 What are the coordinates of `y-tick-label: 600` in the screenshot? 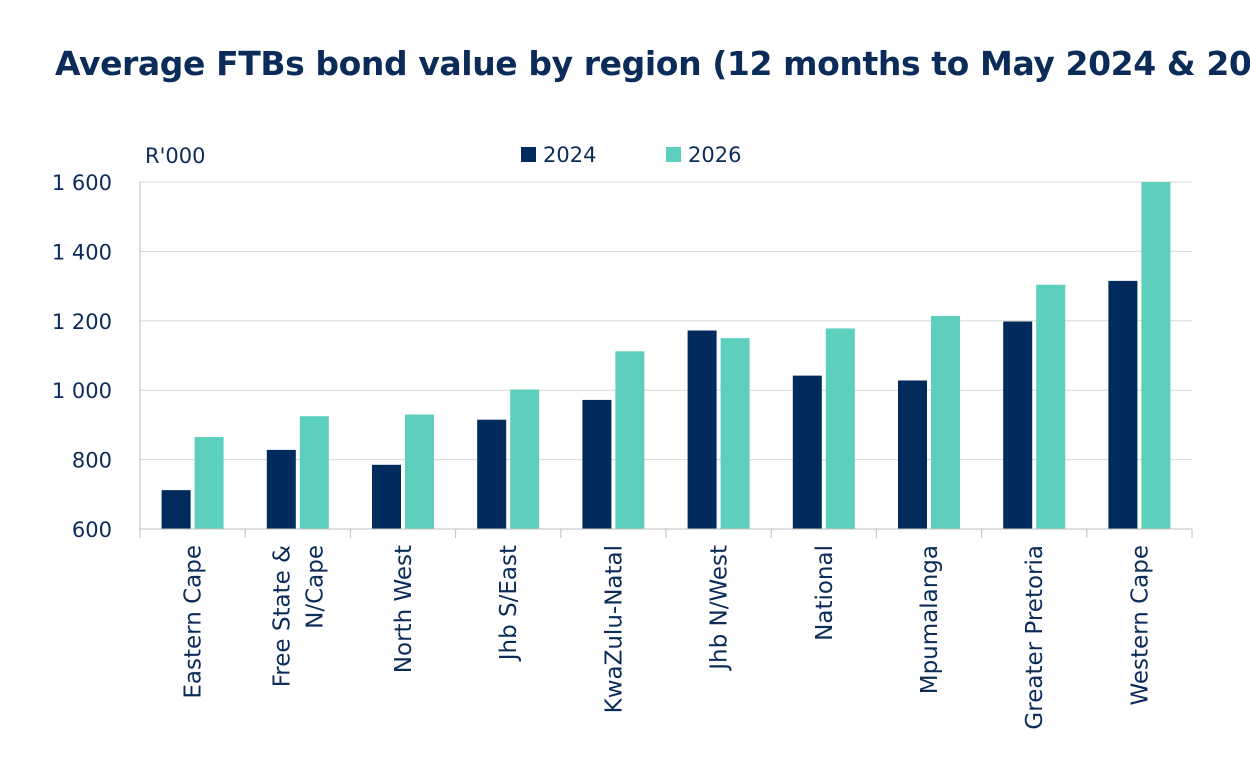 It's located at (92, 530).